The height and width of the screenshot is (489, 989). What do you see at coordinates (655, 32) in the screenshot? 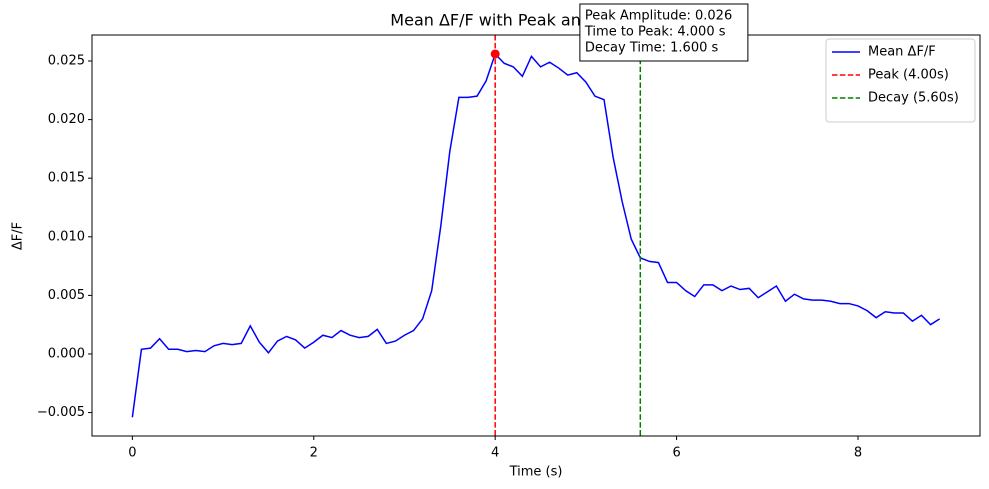
I see `annotation-text: Time to Peak: 4.000 s` at bounding box center [655, 32].